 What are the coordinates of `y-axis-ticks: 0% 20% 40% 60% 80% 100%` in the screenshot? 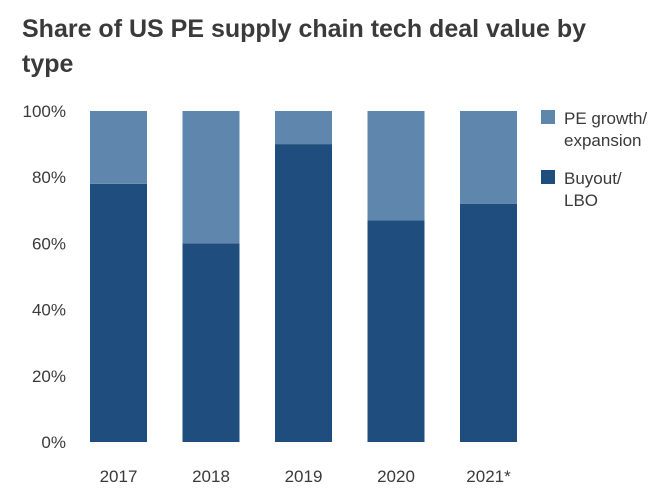 It's located at (44, 277).